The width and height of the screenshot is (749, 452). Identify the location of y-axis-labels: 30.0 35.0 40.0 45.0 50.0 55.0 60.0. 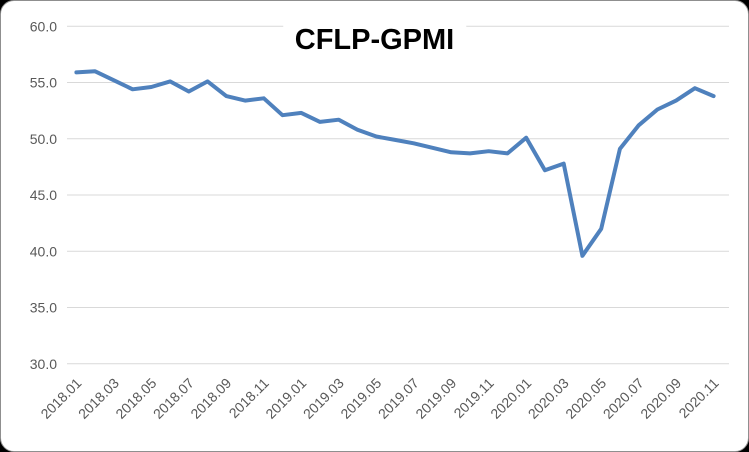
(43, 195).